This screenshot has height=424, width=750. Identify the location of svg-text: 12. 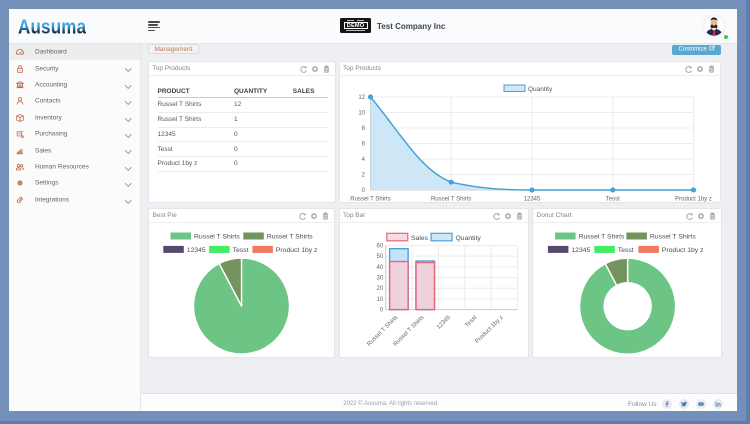
(361, 98).